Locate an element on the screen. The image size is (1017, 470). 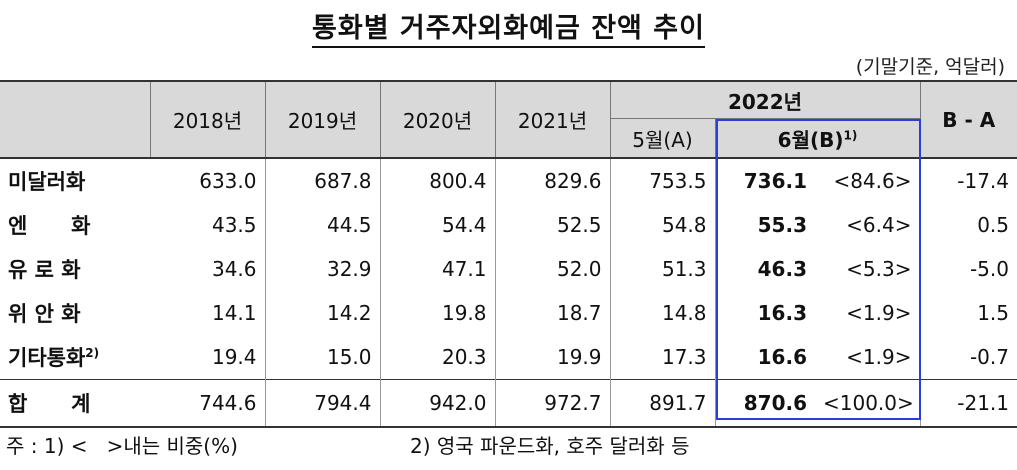
row-name: 위 안 화 is located at coordinates (44, 314).